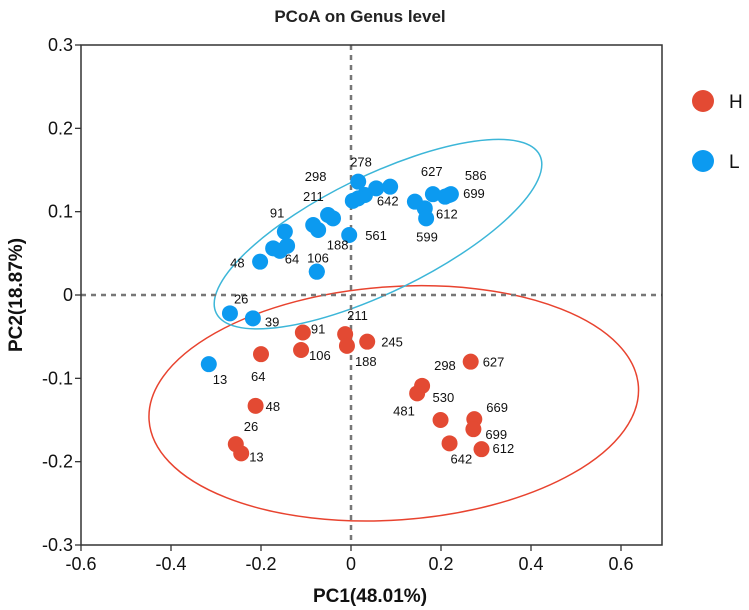  Describe the element at coordinates (476, 175) in the screenshot. I see `point-label: 586` at that location.